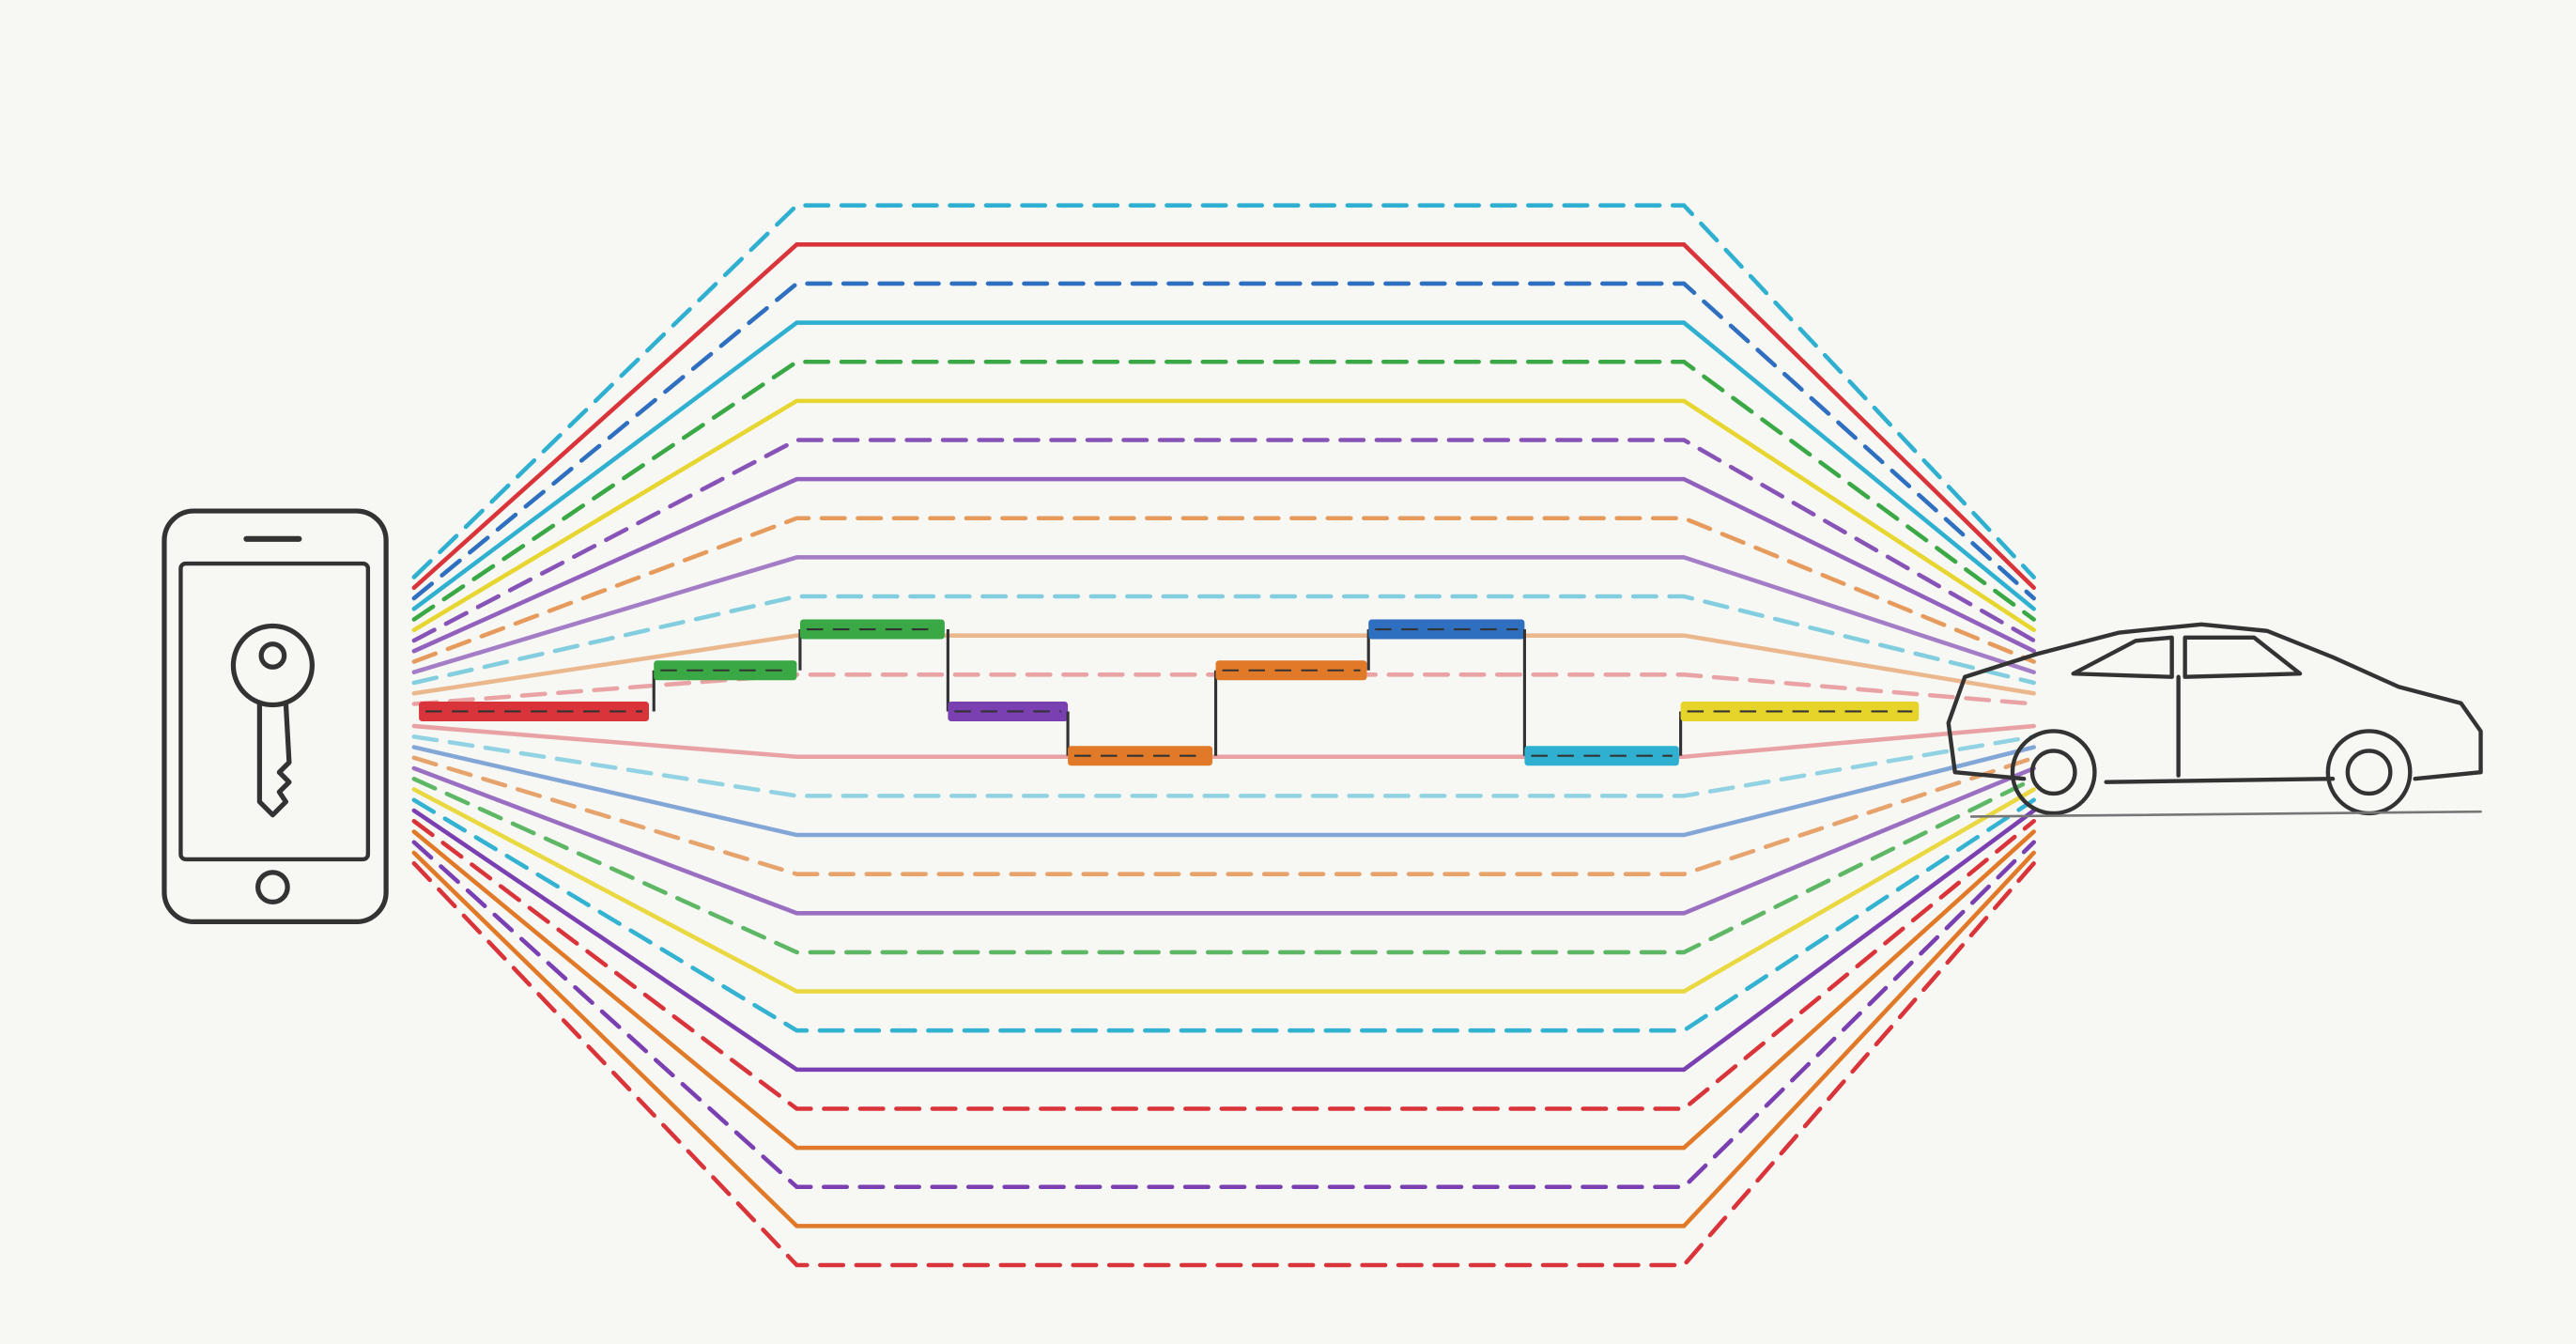 The image size is (2576, 1344). What do you see at coordinates (2214, 720) in the screenshot?
I see `car-icon` at bounding box center [2214, 720].